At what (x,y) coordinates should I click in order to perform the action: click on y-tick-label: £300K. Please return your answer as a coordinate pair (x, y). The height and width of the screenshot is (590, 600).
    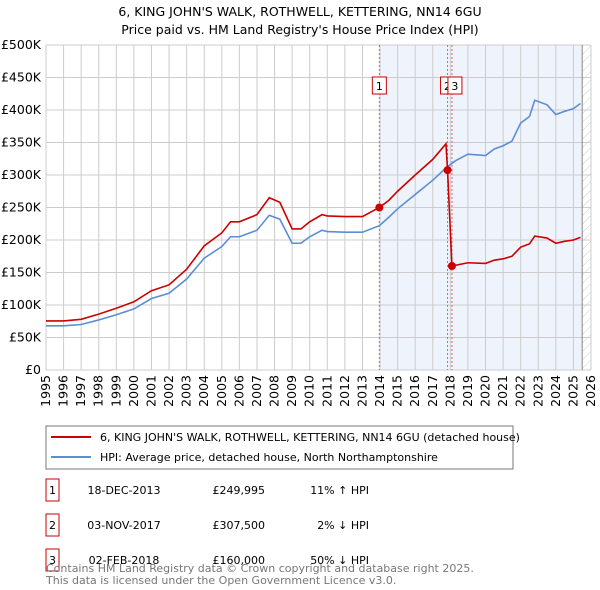
    Looking at the image, I should click on (21, 174).